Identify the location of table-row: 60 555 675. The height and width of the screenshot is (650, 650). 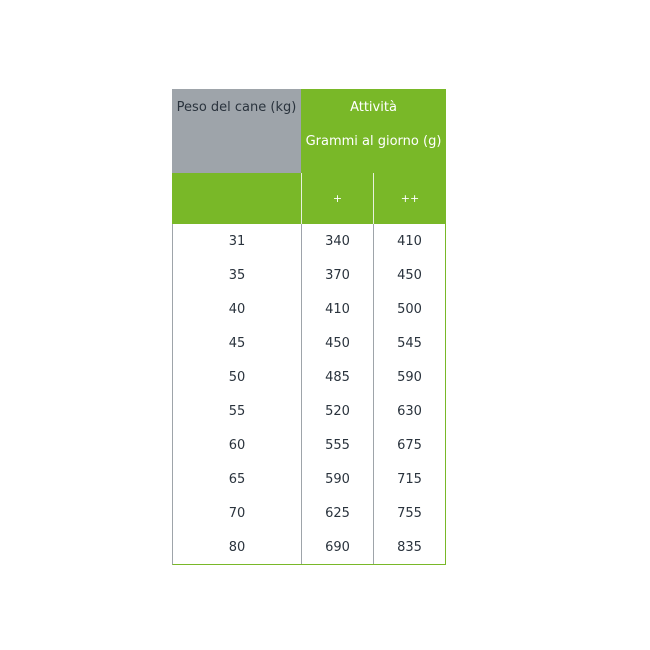
(309, 445).